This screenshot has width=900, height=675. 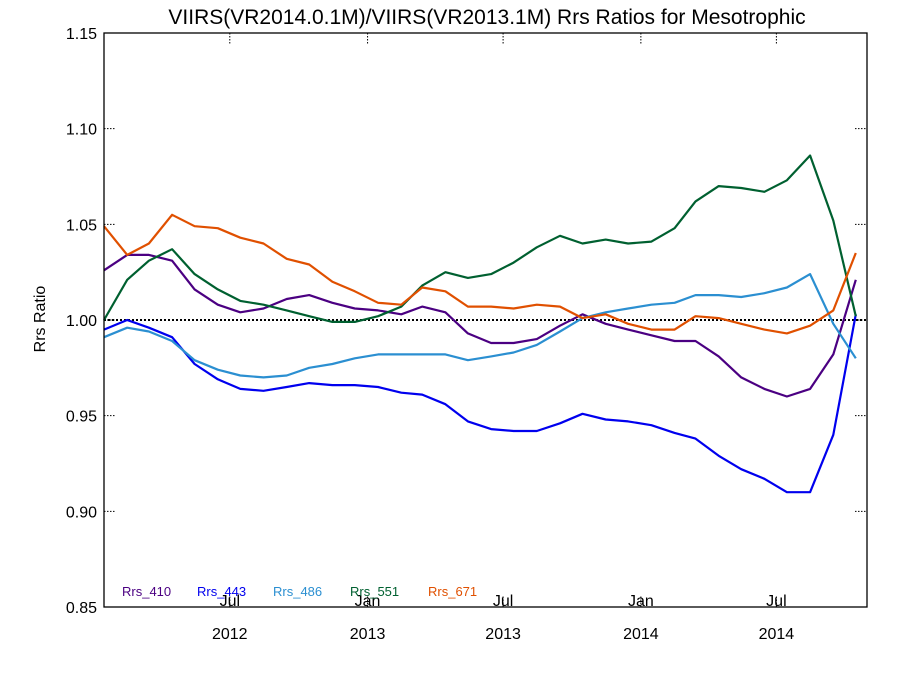 What do you see at coordinates (374, 591) in the screenshot?
I see `legend-item-rrs-551: Rrs_551` at bounding box center [374, 591].